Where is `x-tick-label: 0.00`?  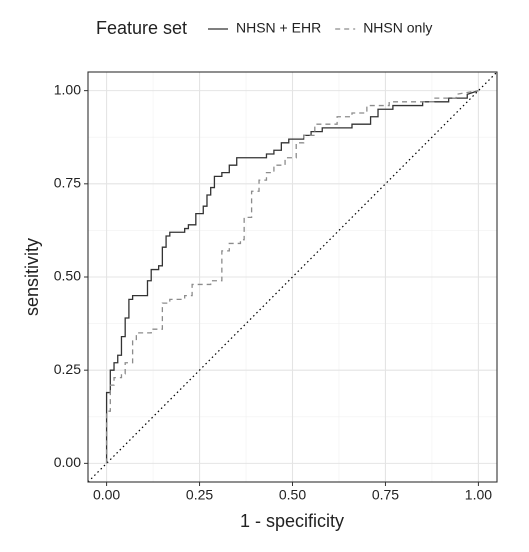 x-tick-label: 0.00 is located at coordinates (106, 495).